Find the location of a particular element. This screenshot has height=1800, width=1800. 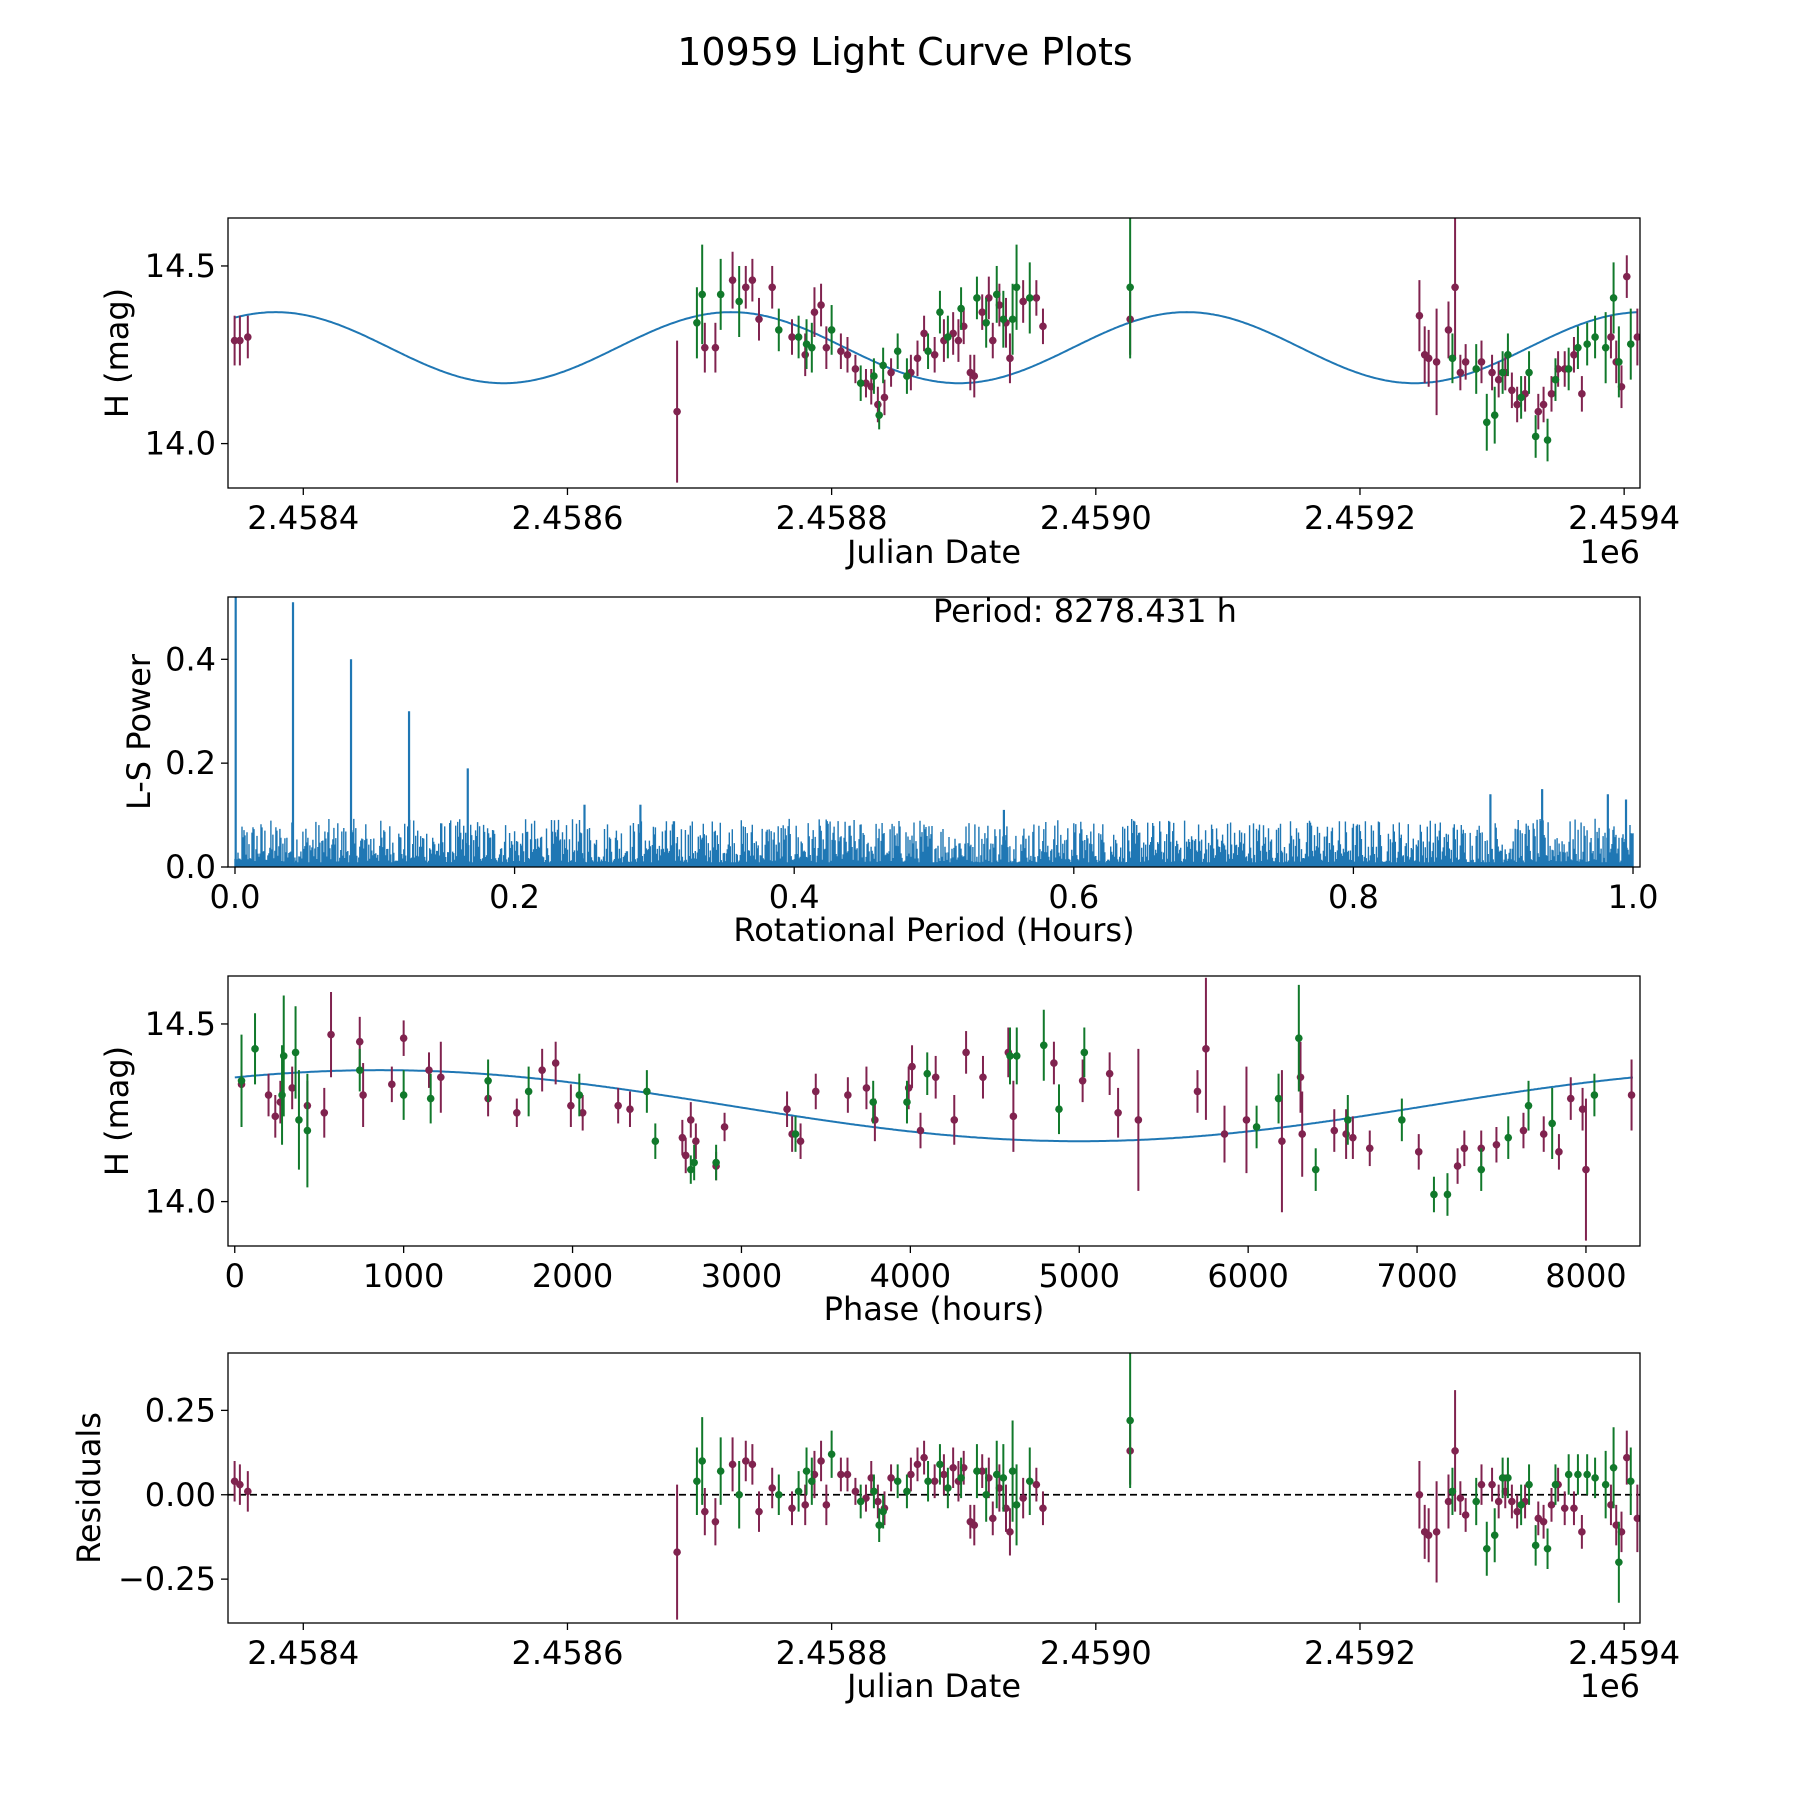

residuals-ytick-label: −0.25 is located at coordinates (167, 1579).